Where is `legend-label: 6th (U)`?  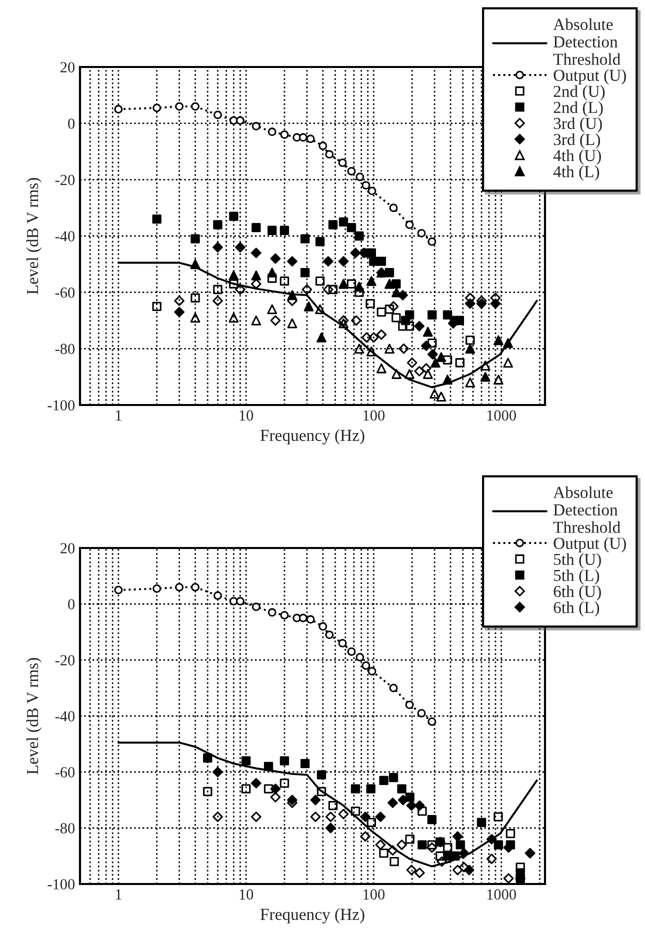
legend-label: 6th (U) is located at coordinates (577, 592).